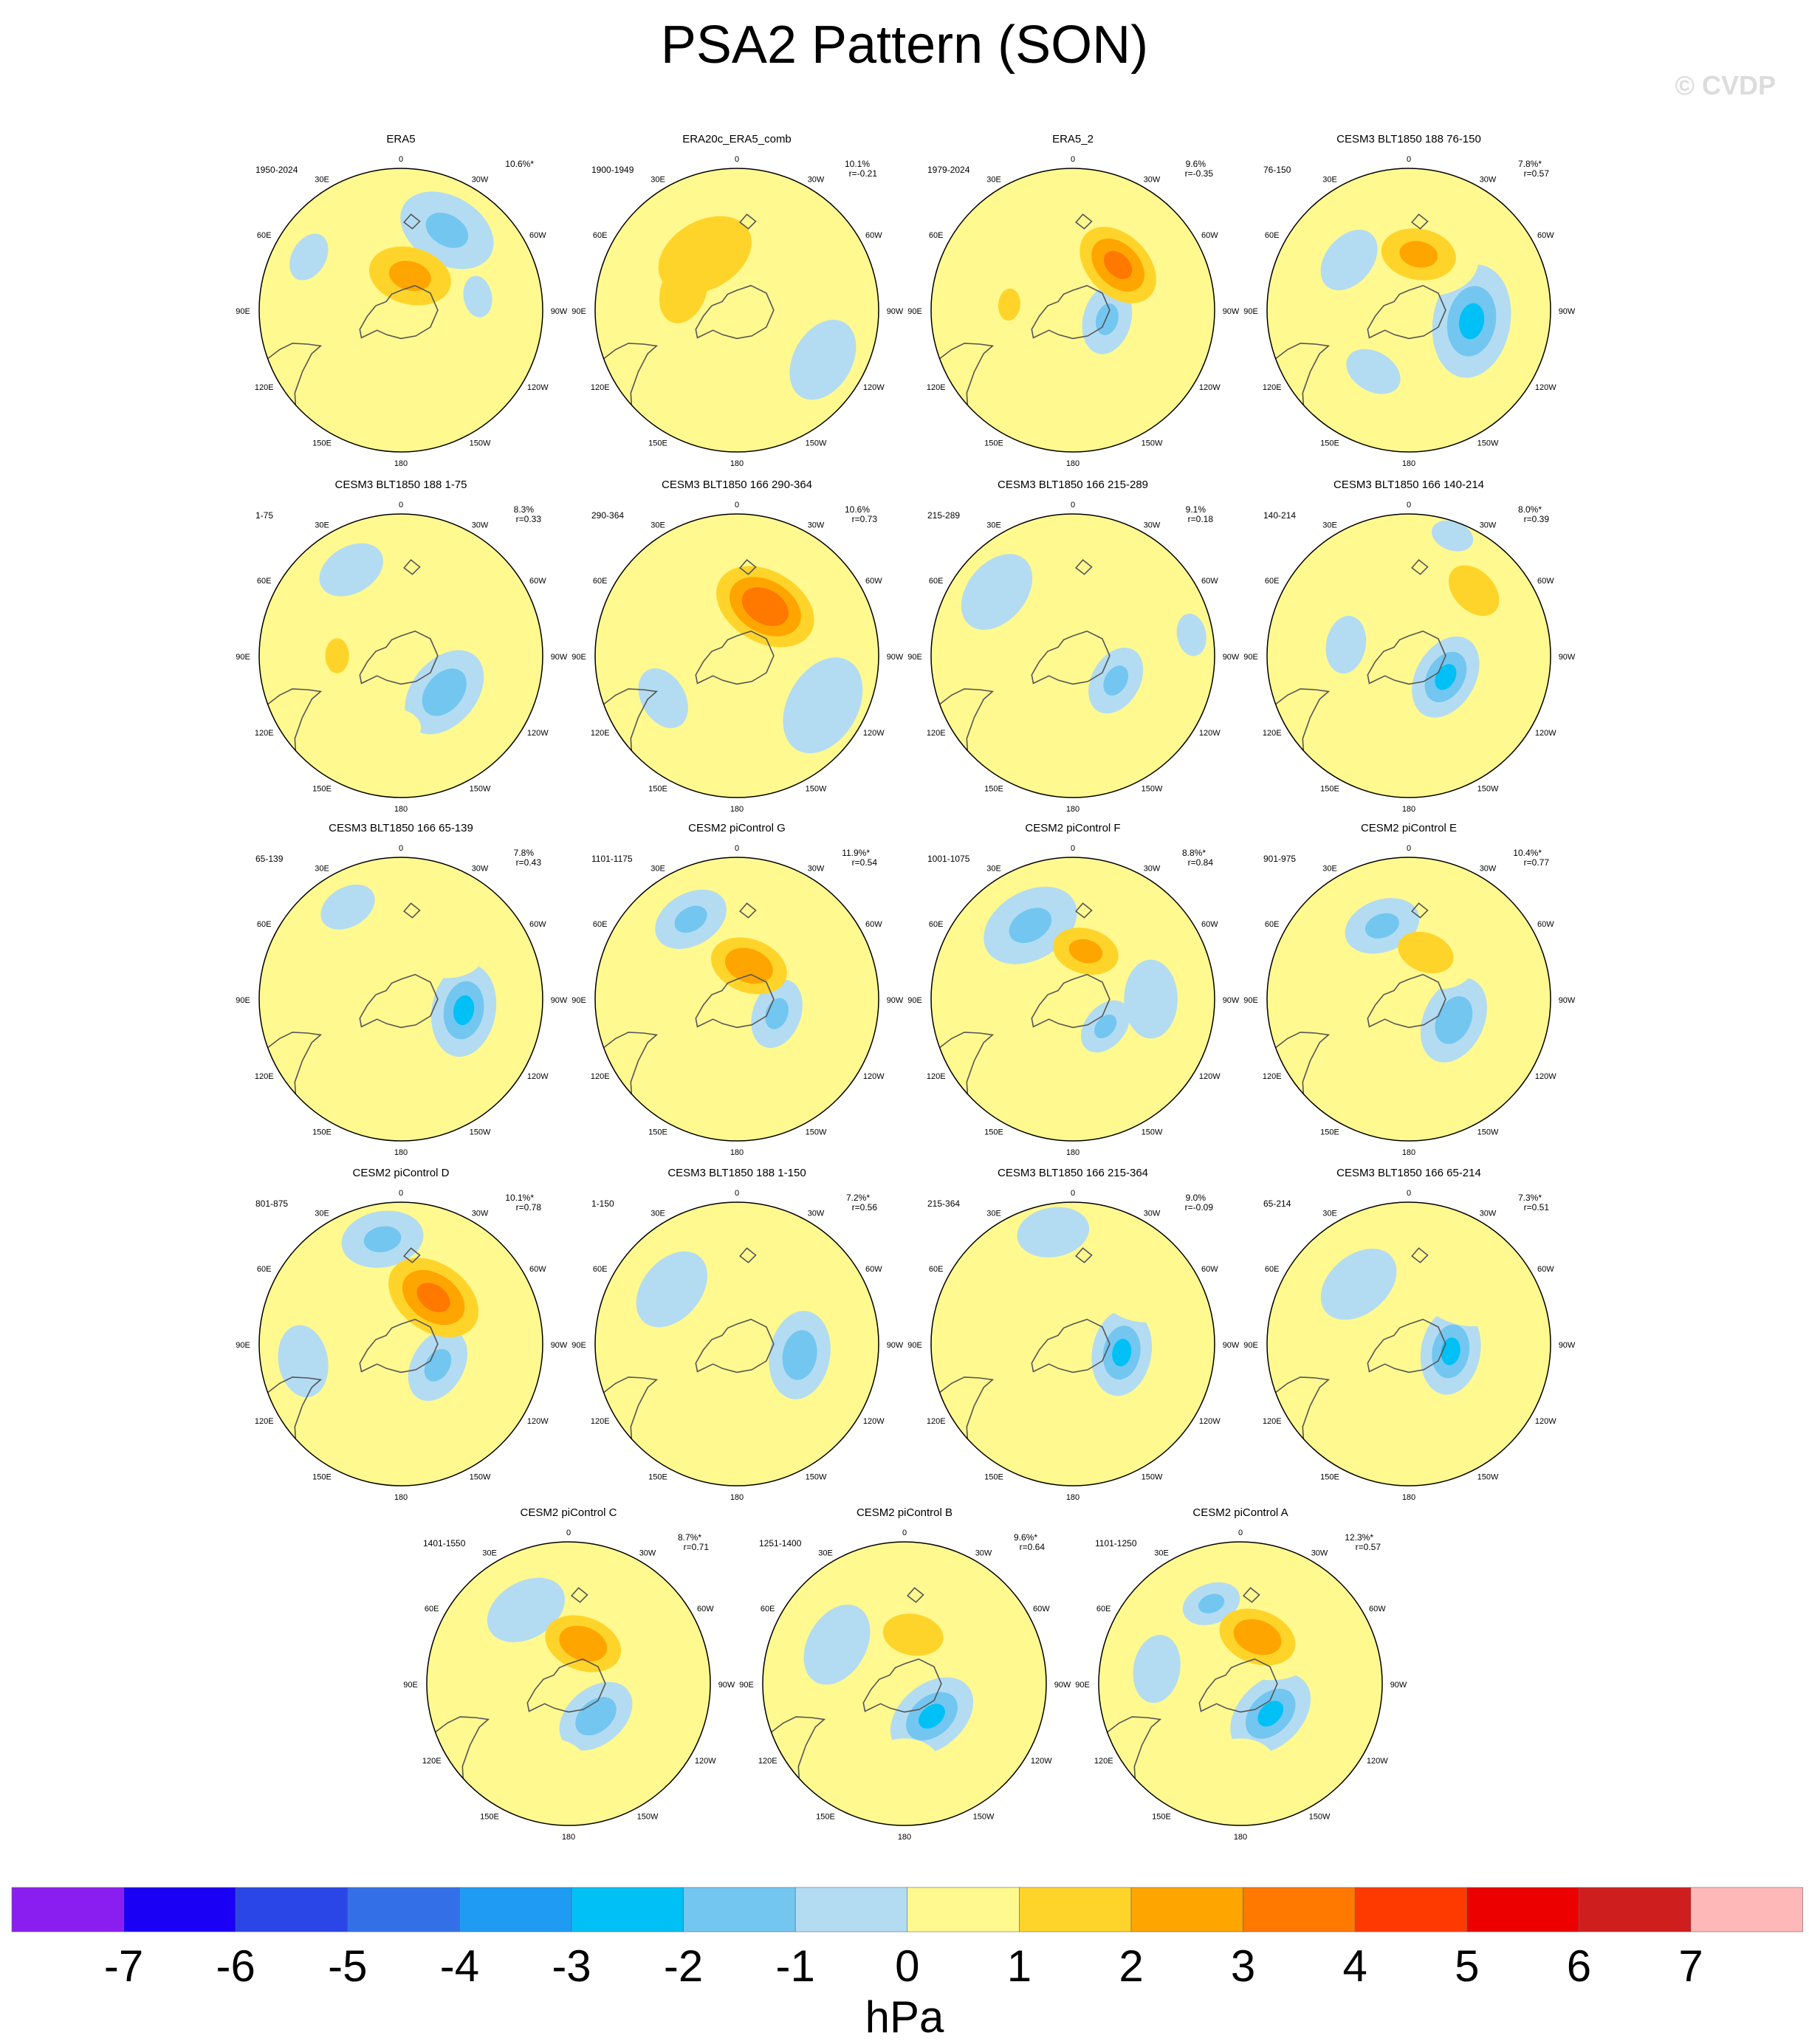 The width and height of the screenshot is (1809, 2044). Describe the element at coordinates (1537, 1207) in the screenshot. I see `panel-correlation: r=0.51` at that location.